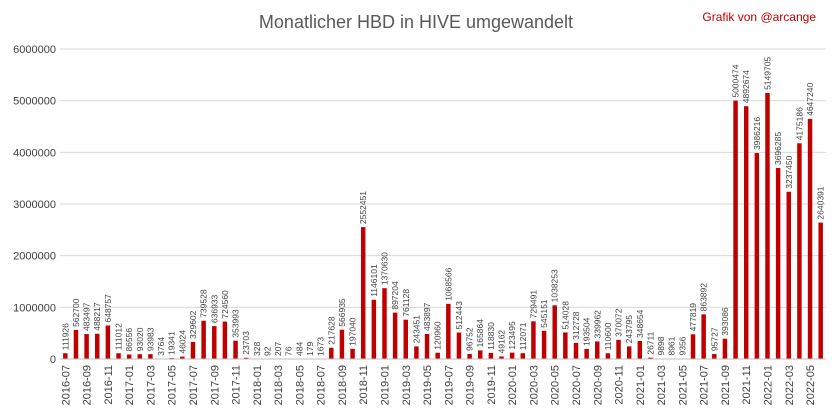 This screenshot has height=417, width=832. Describe the element at coordinates (65, 336) in the screenshot. I see `data-label: 111926` at that location.